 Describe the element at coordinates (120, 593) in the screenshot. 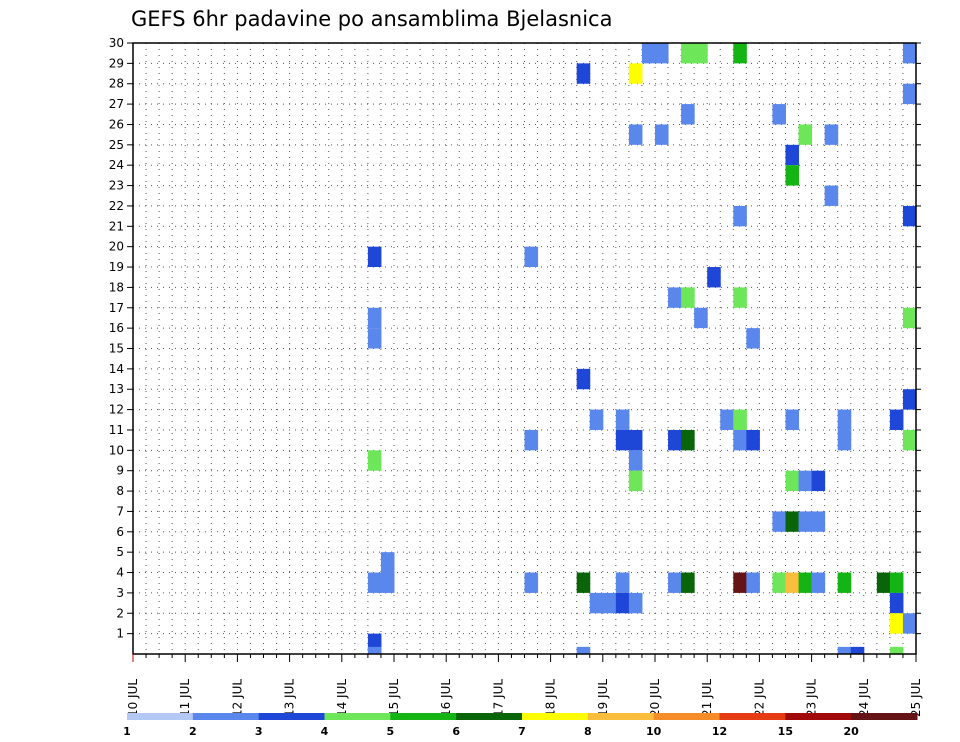

I see `y-tick-label: 3` at that location.